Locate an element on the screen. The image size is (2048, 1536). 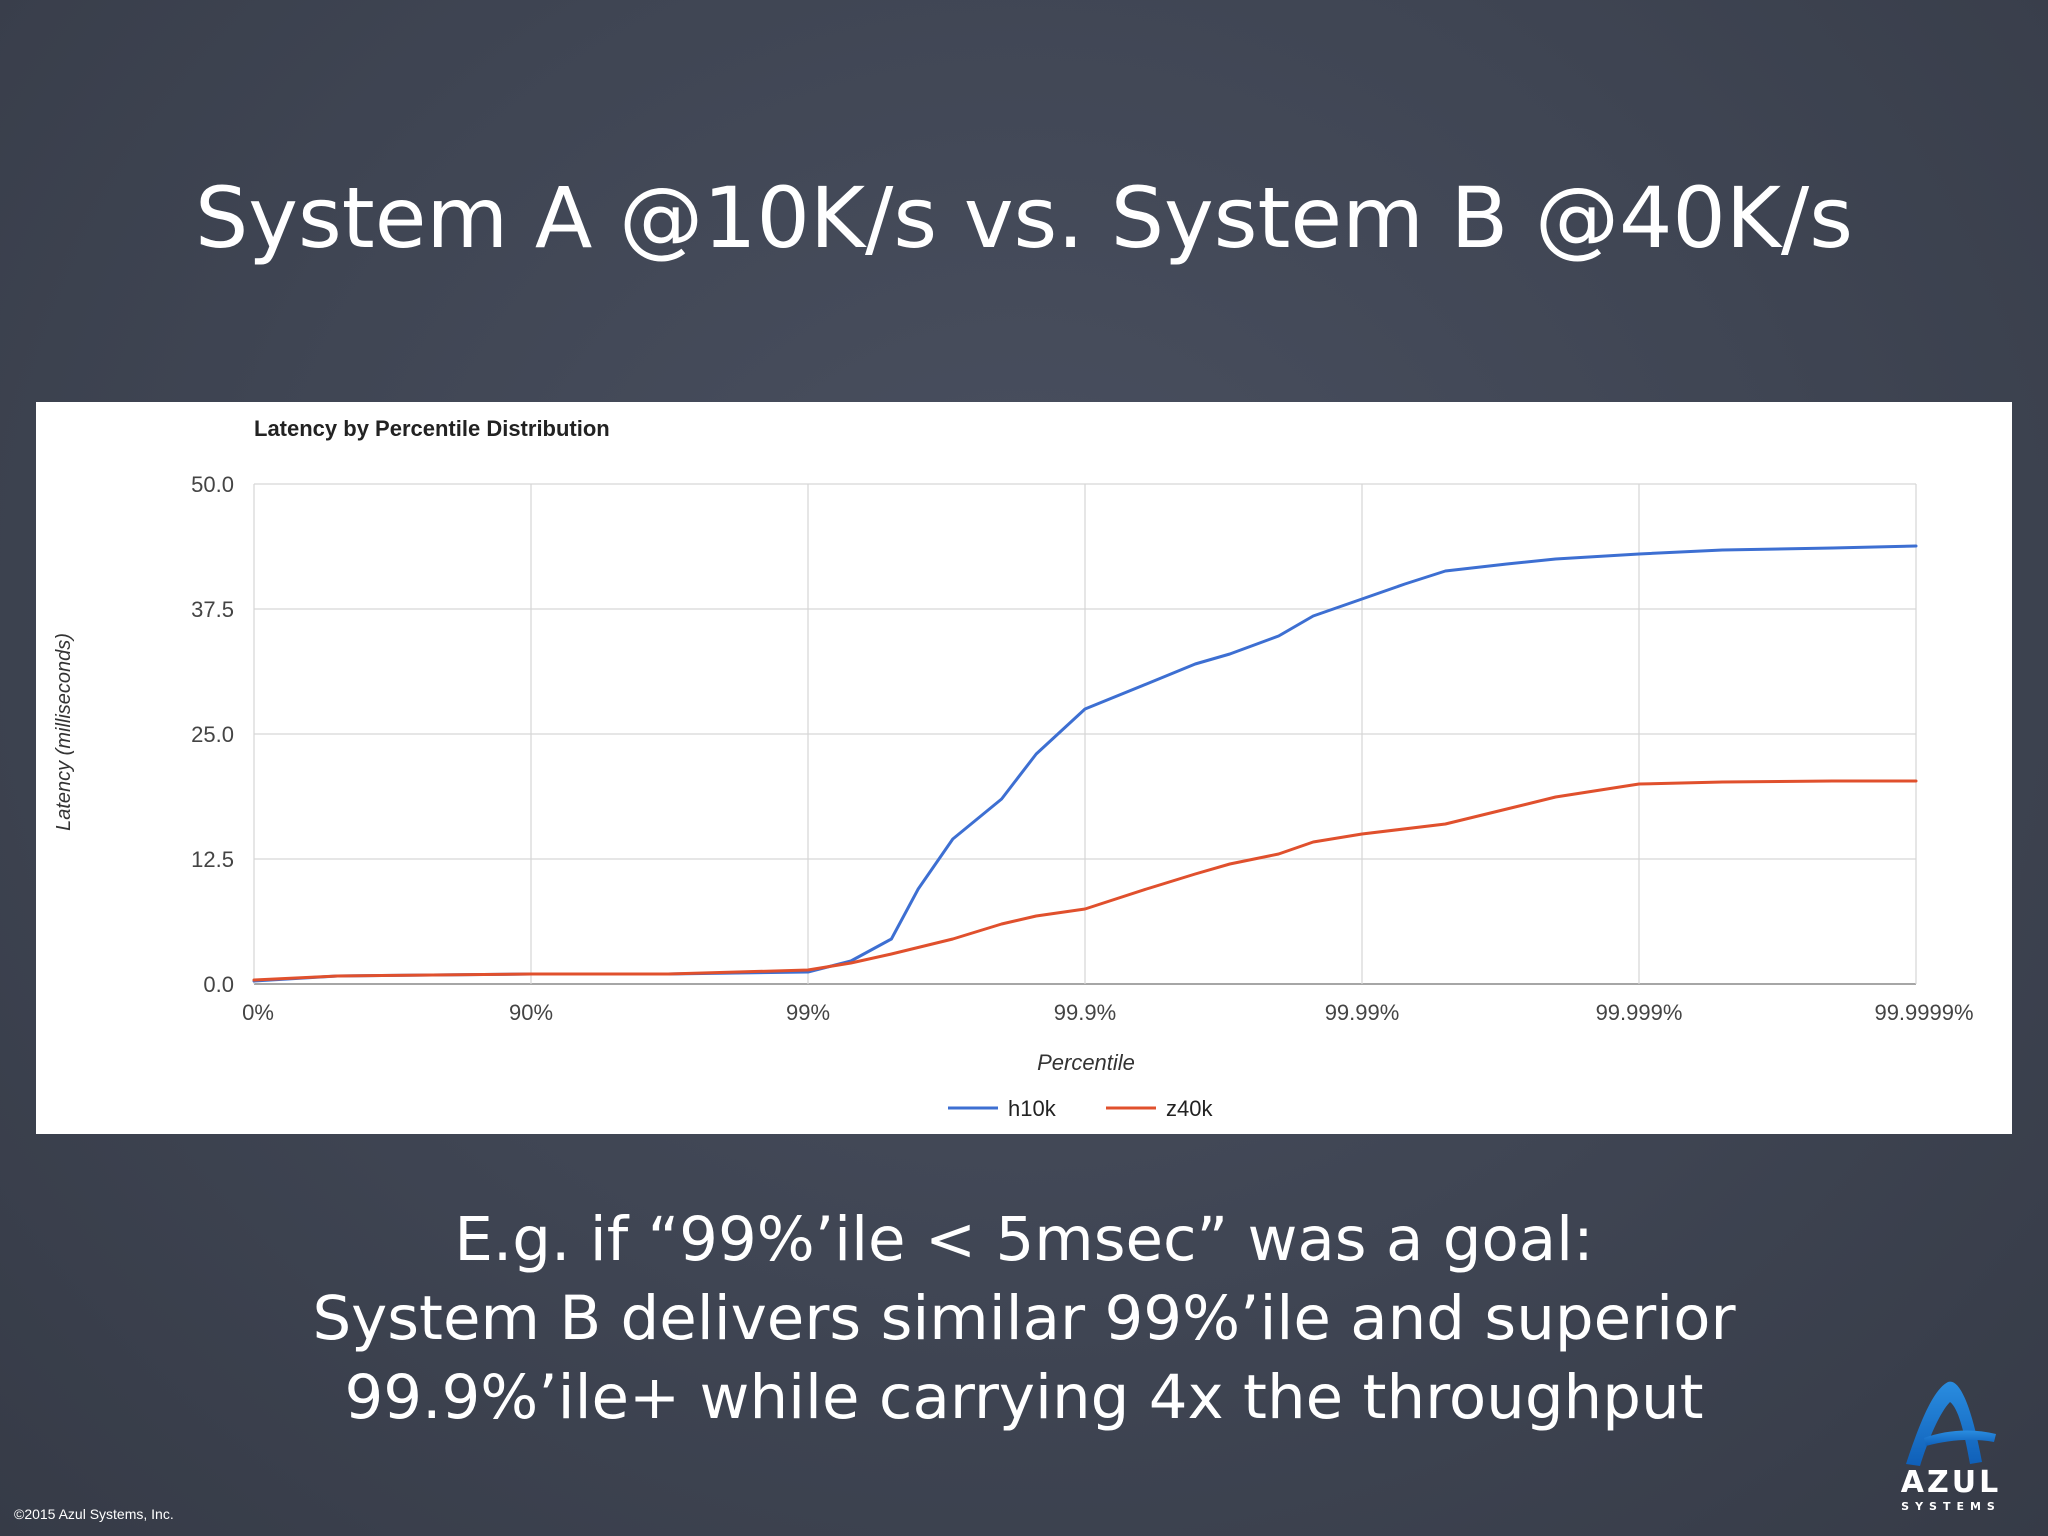
x-tick-label: 99.99% is located at coordinates (1362, 1012).